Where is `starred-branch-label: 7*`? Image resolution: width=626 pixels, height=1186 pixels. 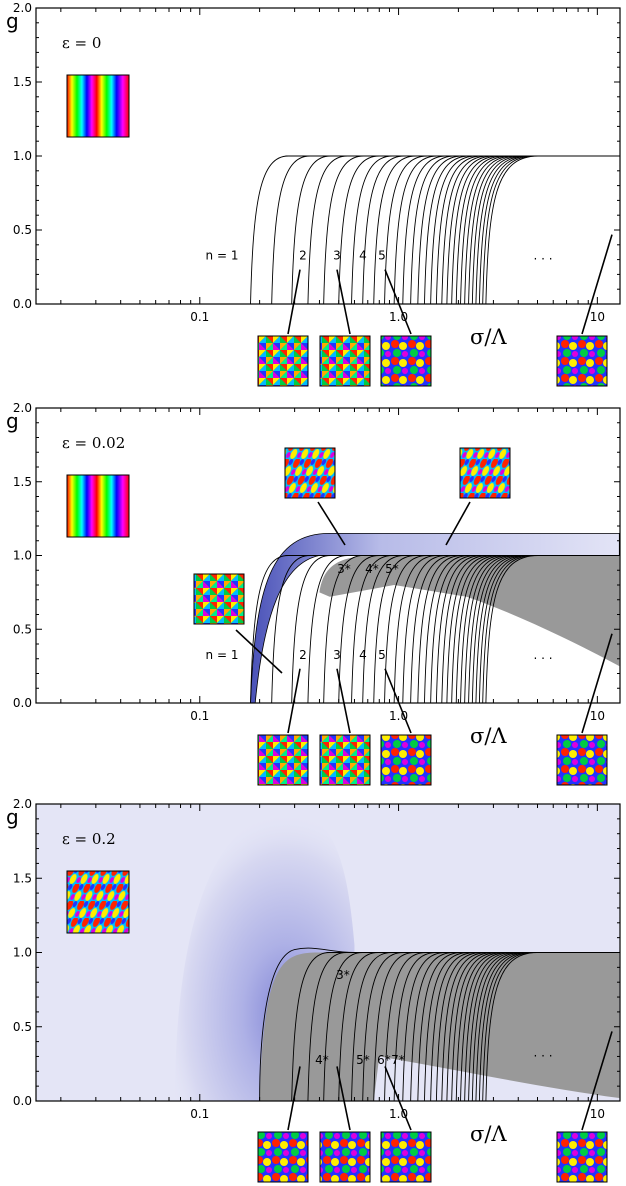
starred-branch-label: 7* is located at coordinates (398, 1060).